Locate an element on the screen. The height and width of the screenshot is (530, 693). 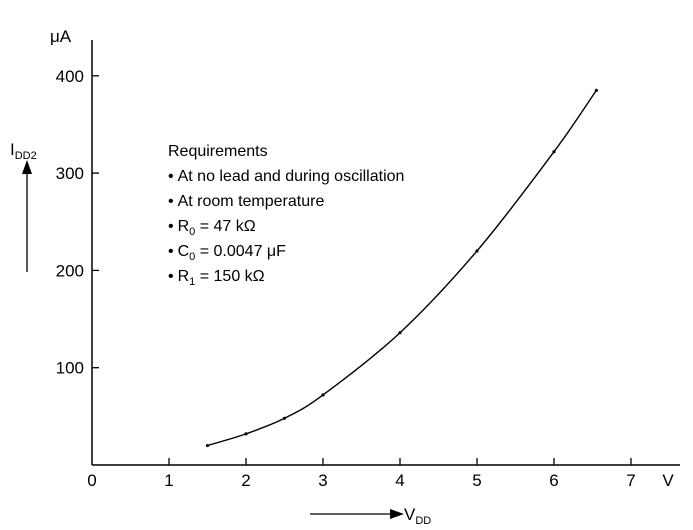
bullet-item-5: • R1 = 150 kΩ is located at coordinates (216, 278).